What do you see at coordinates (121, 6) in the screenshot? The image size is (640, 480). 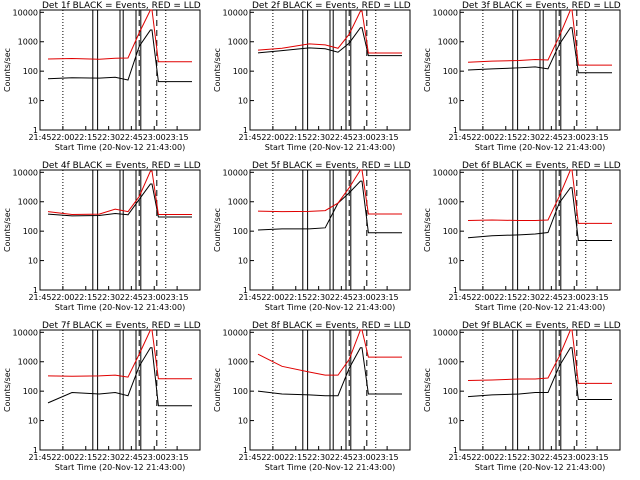 I see `panel-title: Det 1f BLACK = Events, RED = LLD` at bounding box center [121, 6].